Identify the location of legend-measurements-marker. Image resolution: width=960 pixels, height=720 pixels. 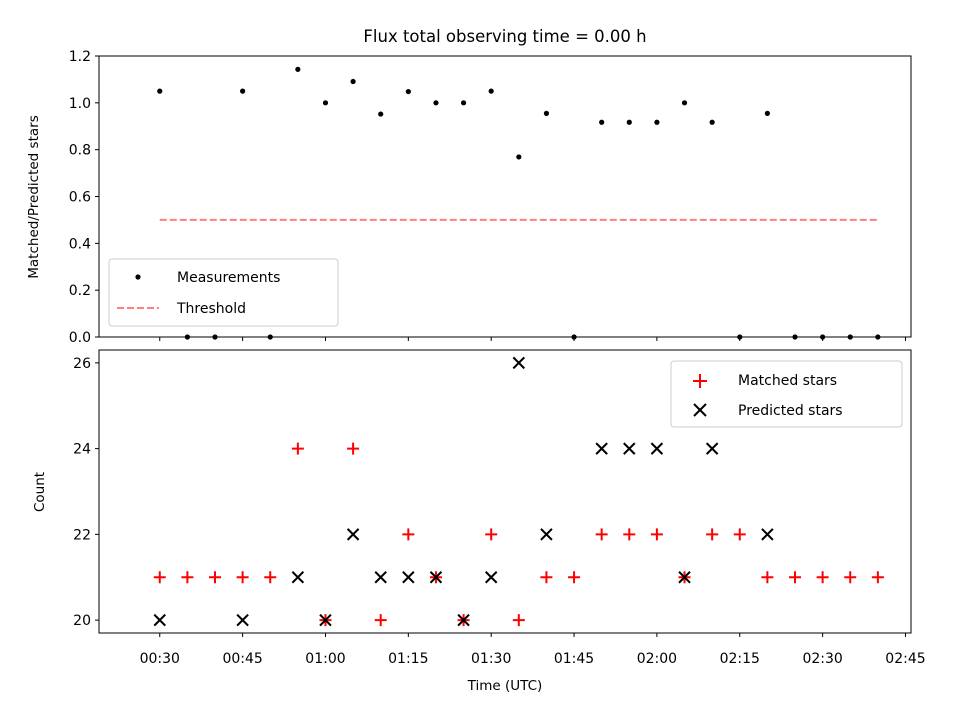
(138, 277).